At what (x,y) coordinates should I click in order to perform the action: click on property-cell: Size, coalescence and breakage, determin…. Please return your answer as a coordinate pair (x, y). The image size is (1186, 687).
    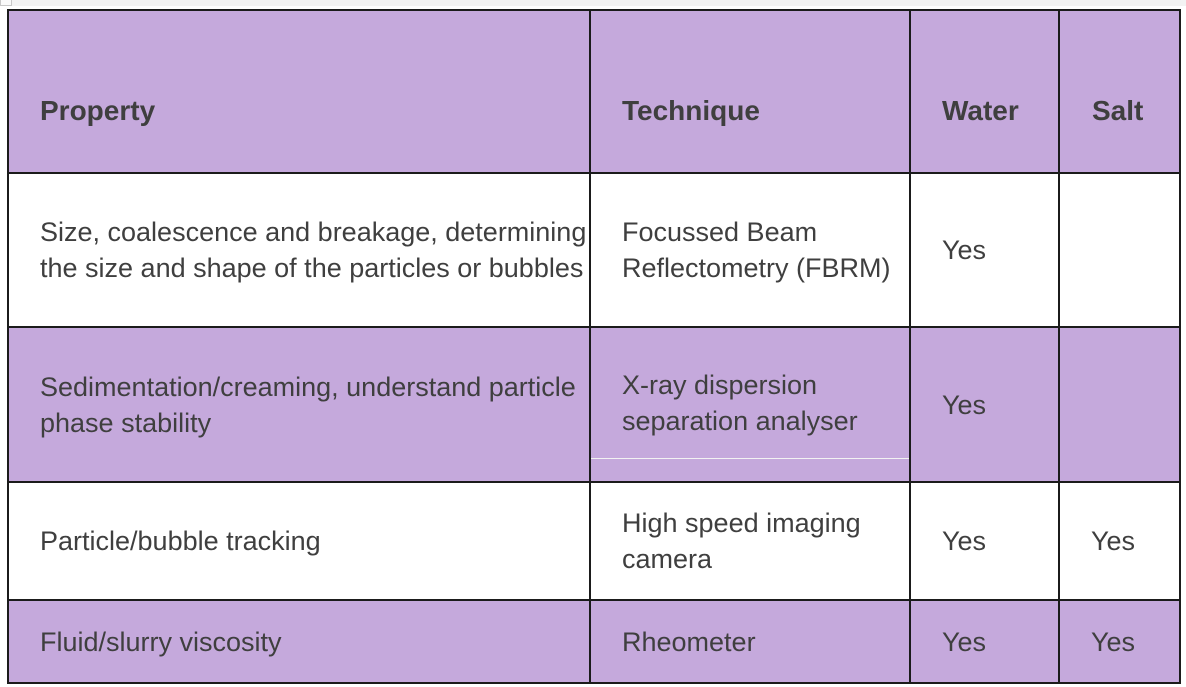
    Looking at the image, I should click on (299, 250).